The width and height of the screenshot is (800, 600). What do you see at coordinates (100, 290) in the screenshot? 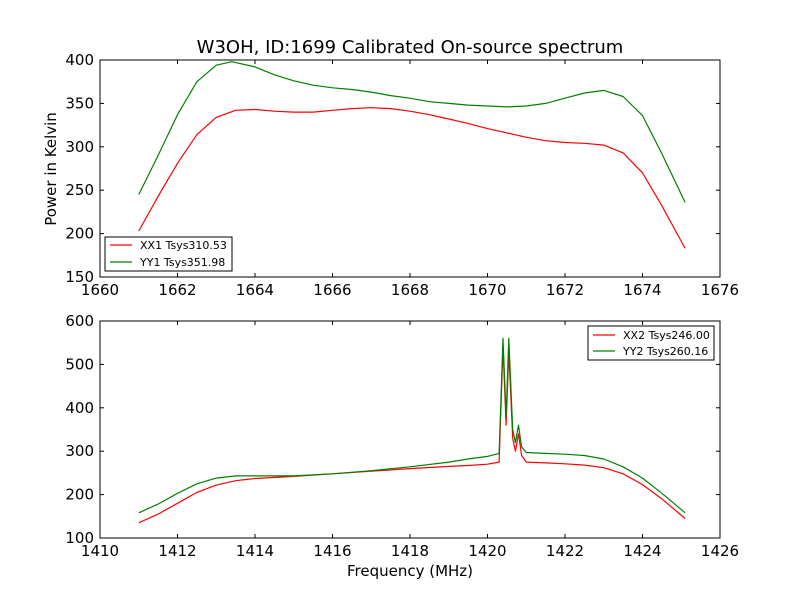
I see `top-x-tick-label: 1660` at bounding box center [100, 290].